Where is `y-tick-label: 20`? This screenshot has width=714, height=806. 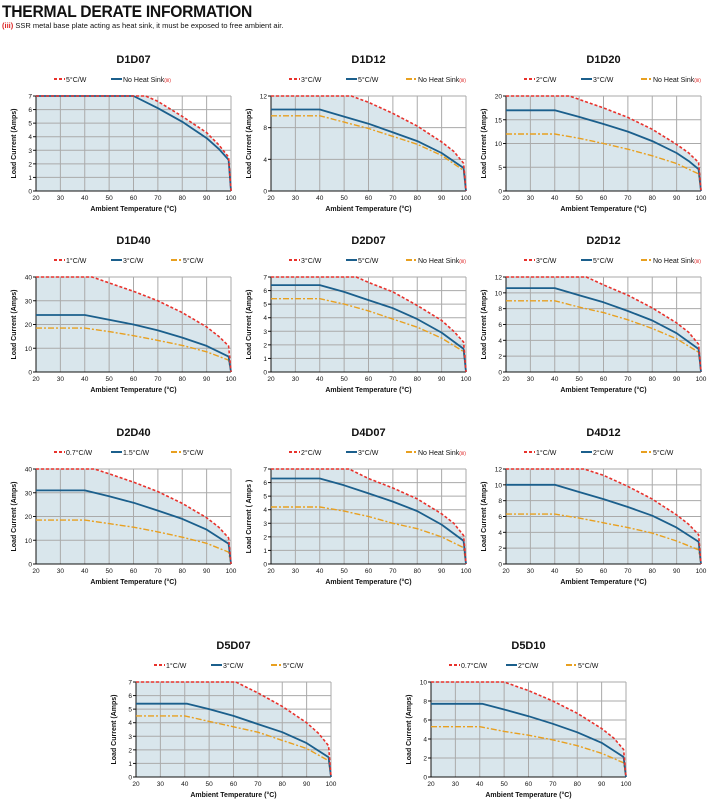 y-tick-label: 20 is located at coordinates (29, 325).